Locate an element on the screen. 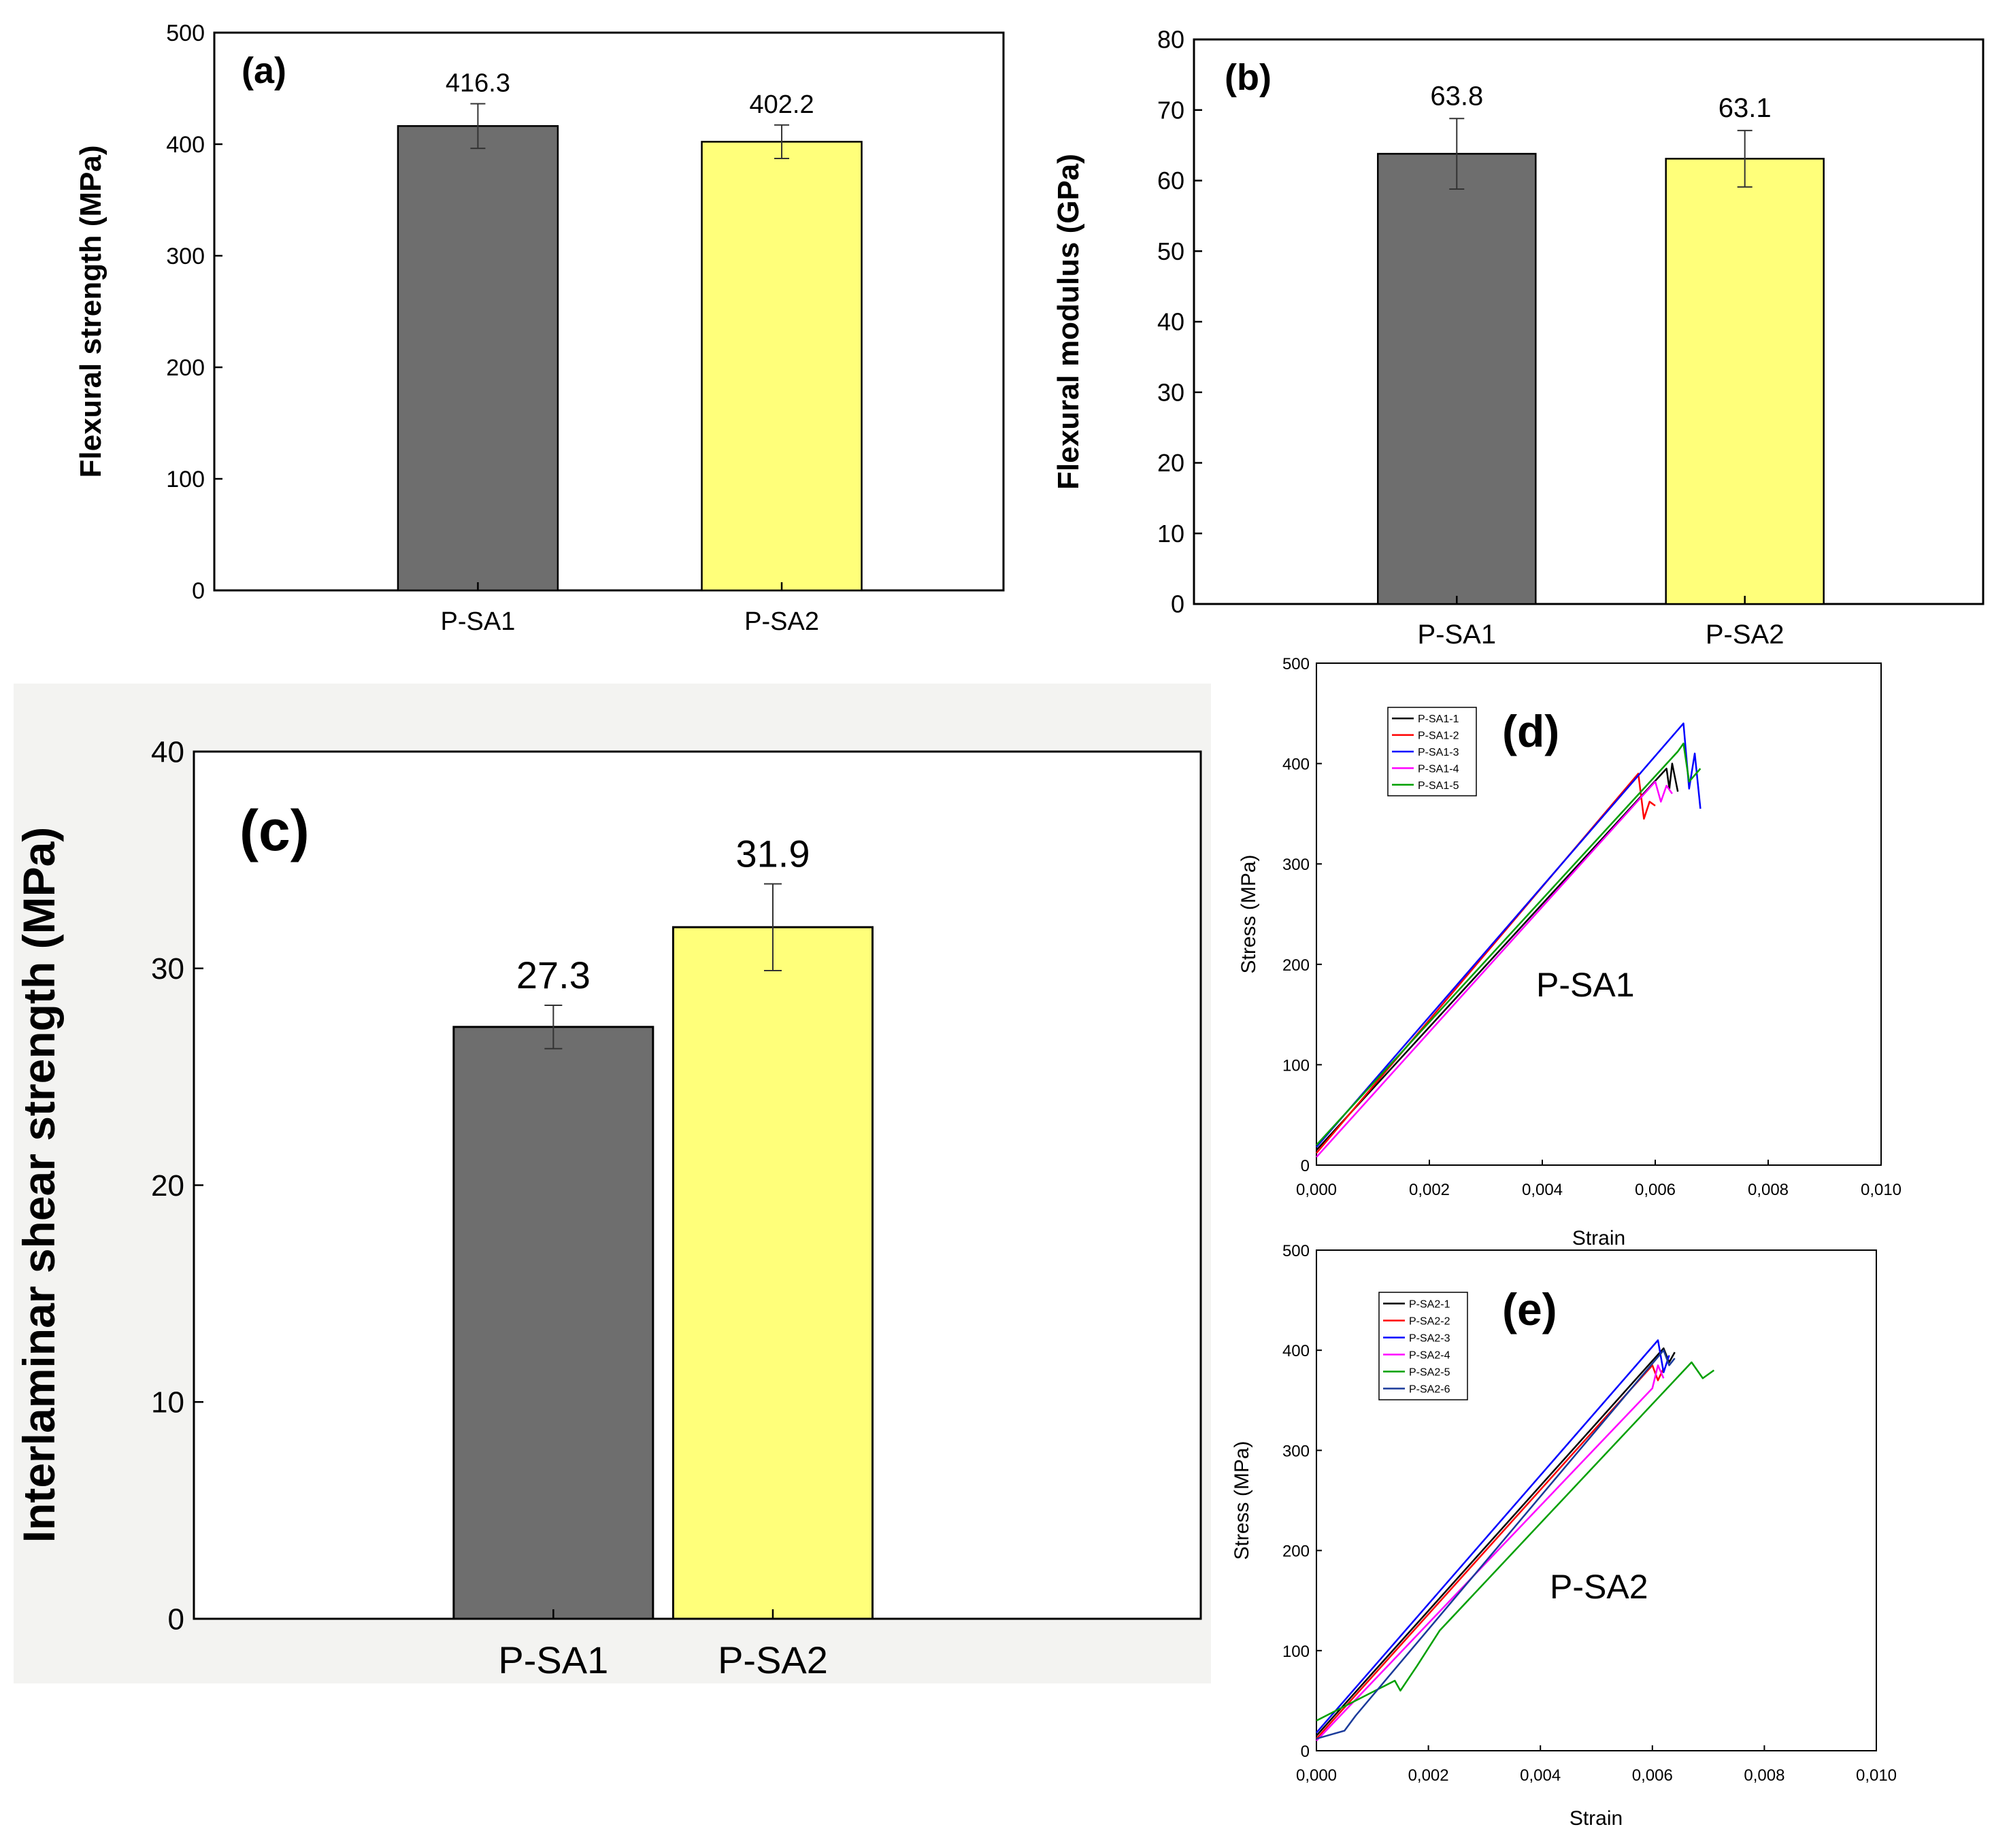 This screenshot has width=2009, height=1848. x-tick-label: 0,004 is located at coordinates (1542, 1190).